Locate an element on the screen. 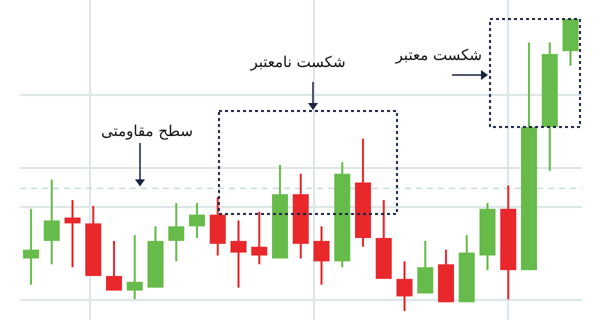 This screenshot has width=600, height=327. annotation: شکست معتبر is located at coordinates (438, 55).